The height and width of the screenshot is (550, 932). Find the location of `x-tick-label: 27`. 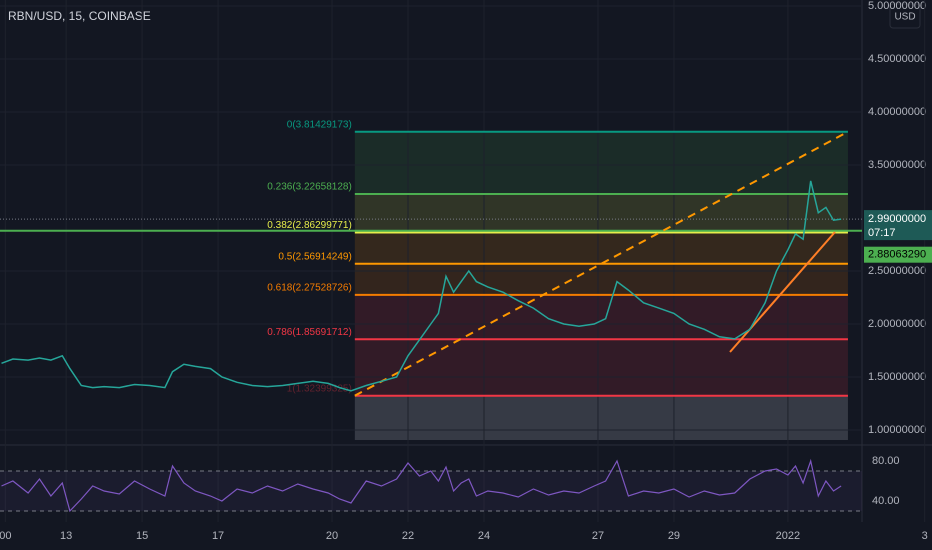

x-tick-label: 27 is located at coordinates (598, 536).